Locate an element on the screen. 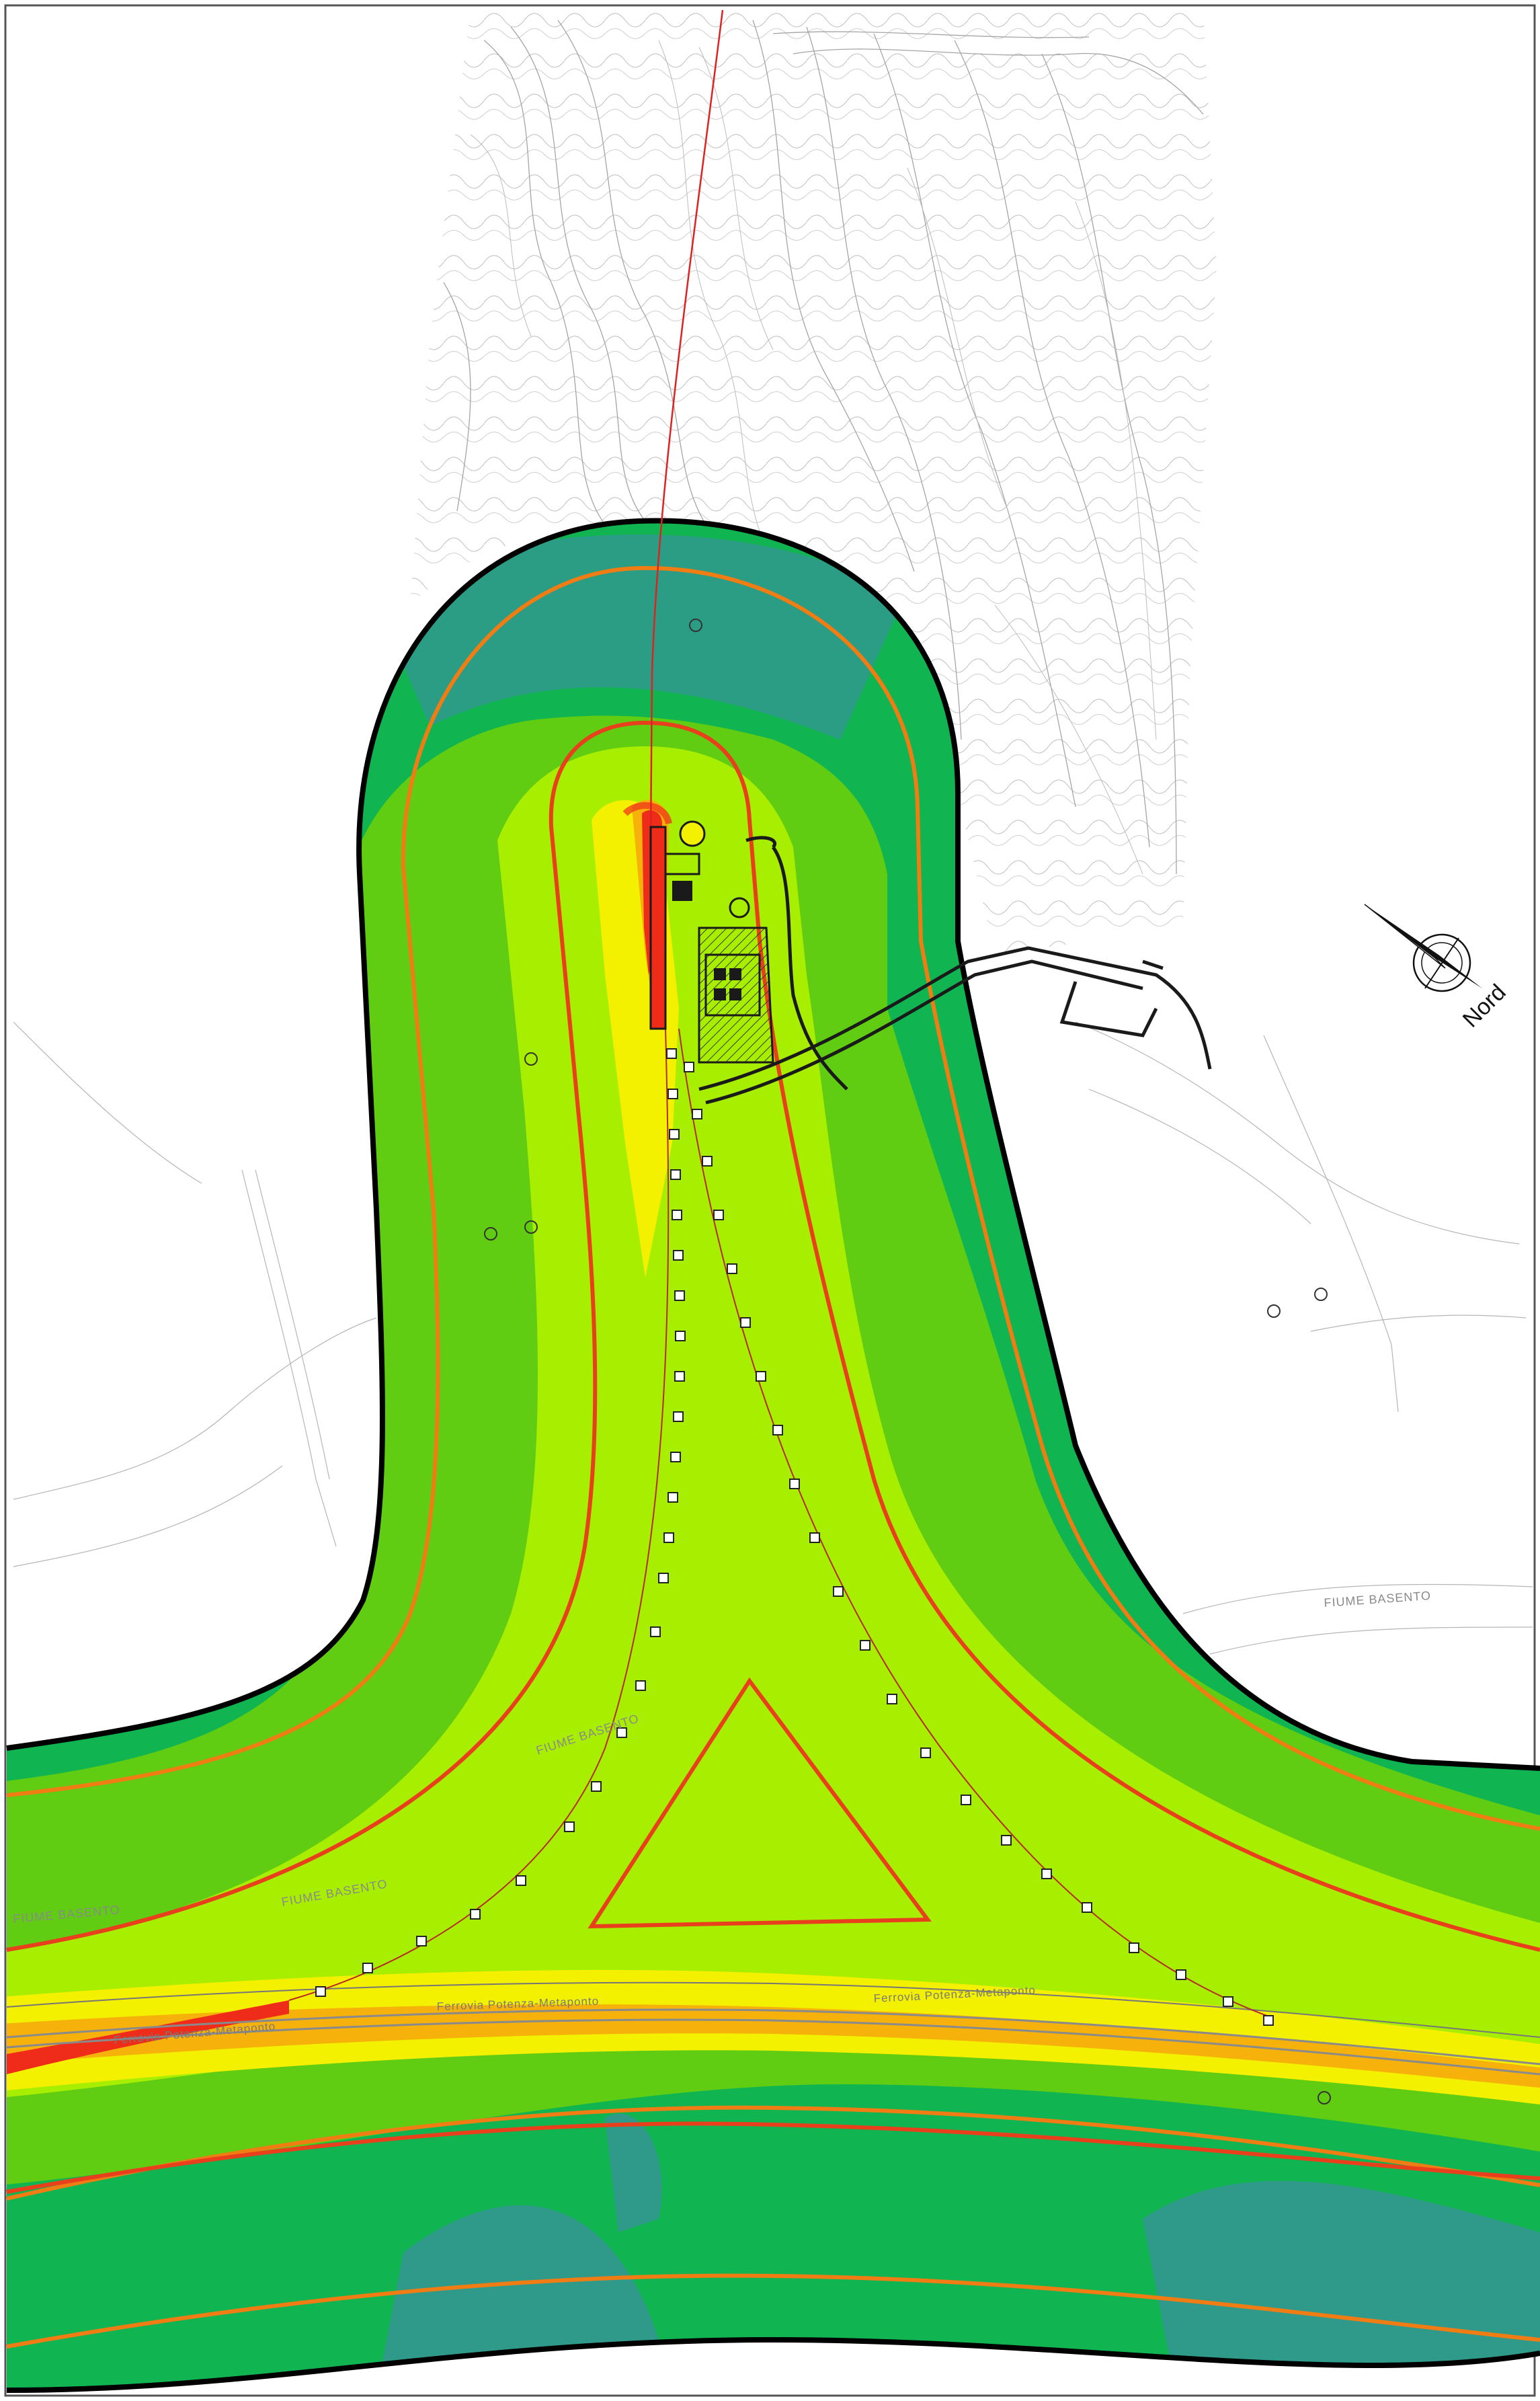  railway-line is located at coordinates (773, 2028).